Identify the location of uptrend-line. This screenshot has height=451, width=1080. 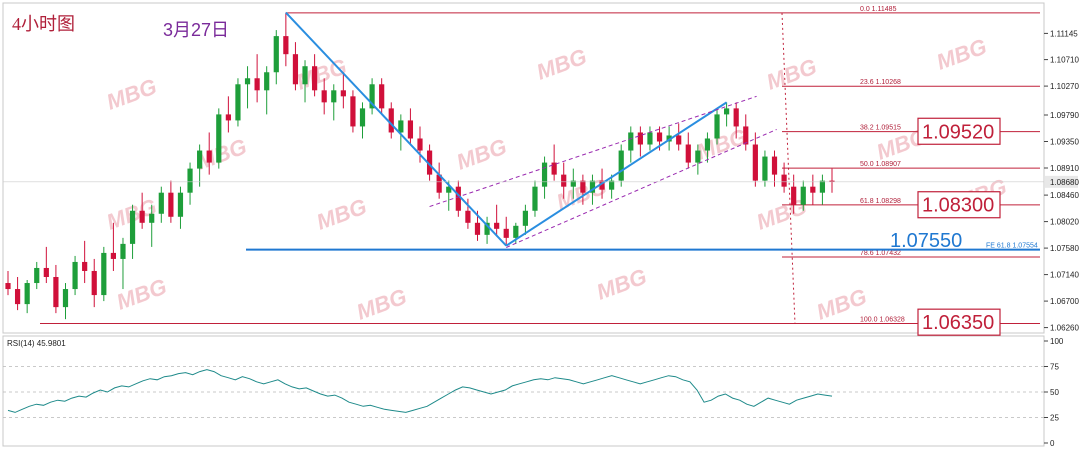
(616, 174).